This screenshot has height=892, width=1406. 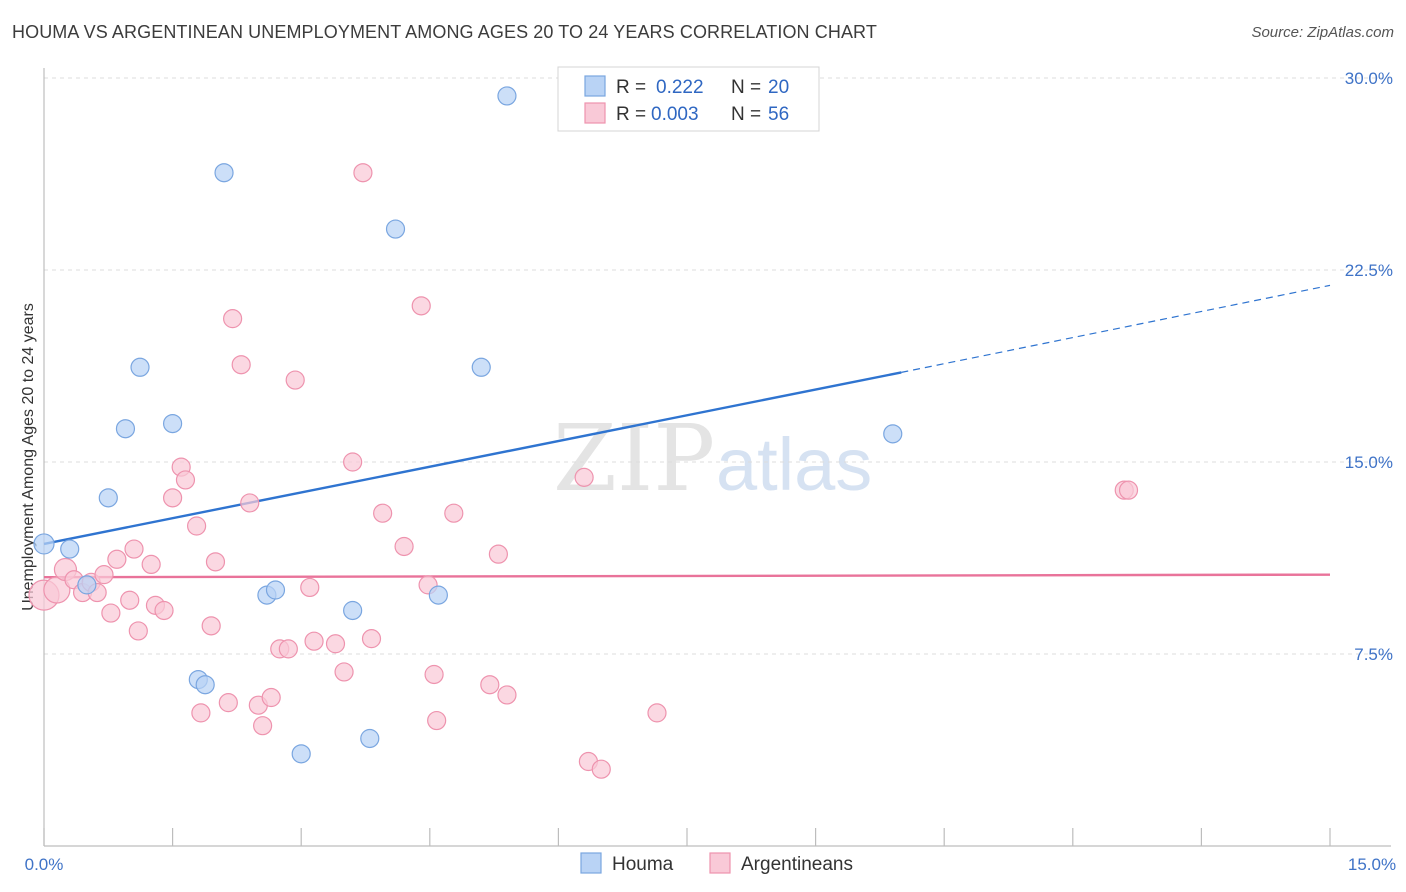 What do you see at coordinates (688, 99) in the screenshot?
I see `stats-legend: R = 0.222 N = 20 R = 0.003 N = 56` at bounding box center [688, 99].